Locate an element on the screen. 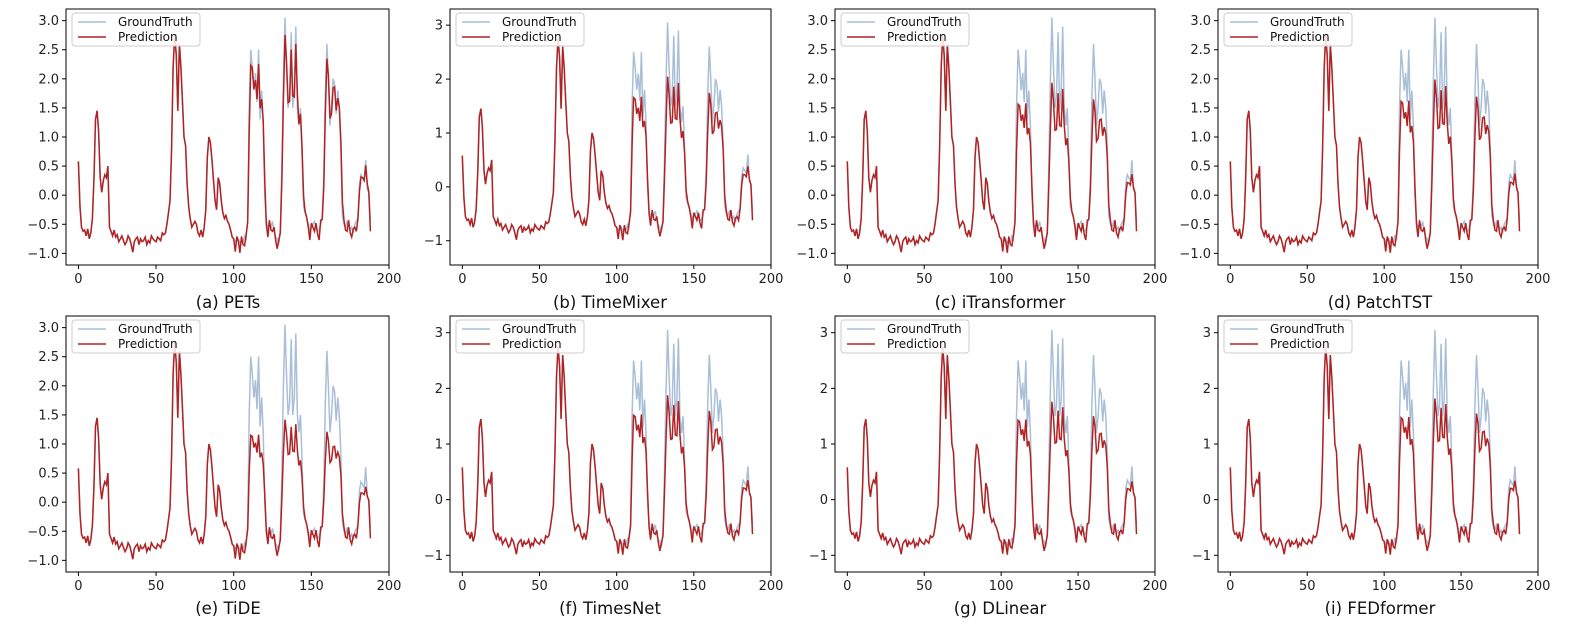 Image resolution: width=1577 pixels, height=631 pixels. caption-b: (b) TimeMixer is located at coordinates (610, 302).